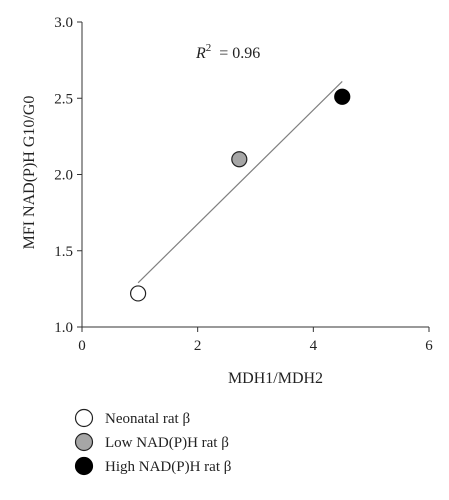 The width and height of the screenshot is (449, 500). Describe the element at coordinates (429, 346) in the screenshot. I see `x-tick-label: 6` at that location.